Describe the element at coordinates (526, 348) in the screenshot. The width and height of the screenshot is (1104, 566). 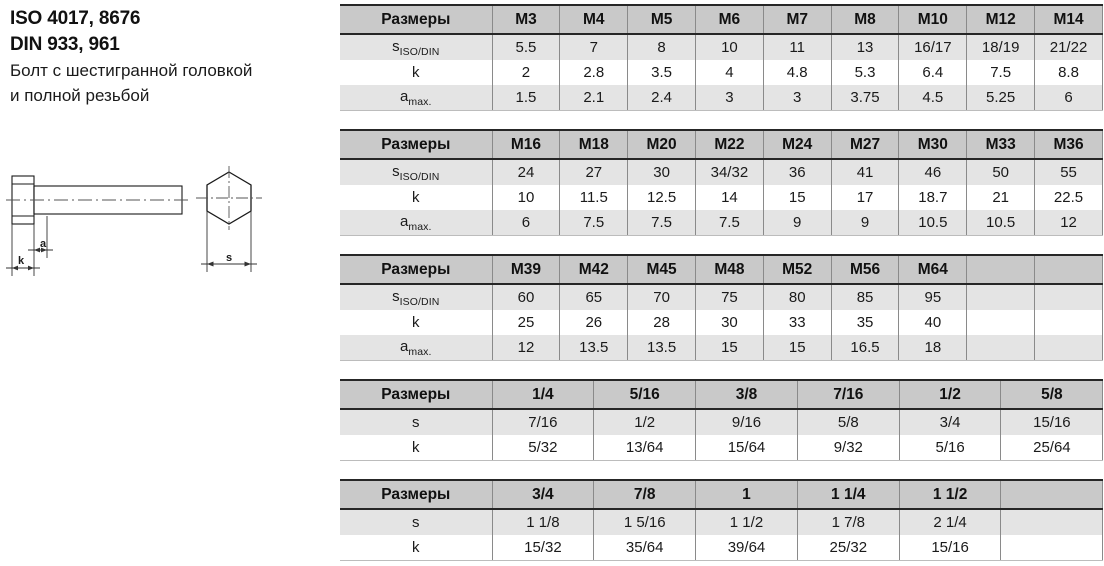
I see `table-cell: 12` at that location.